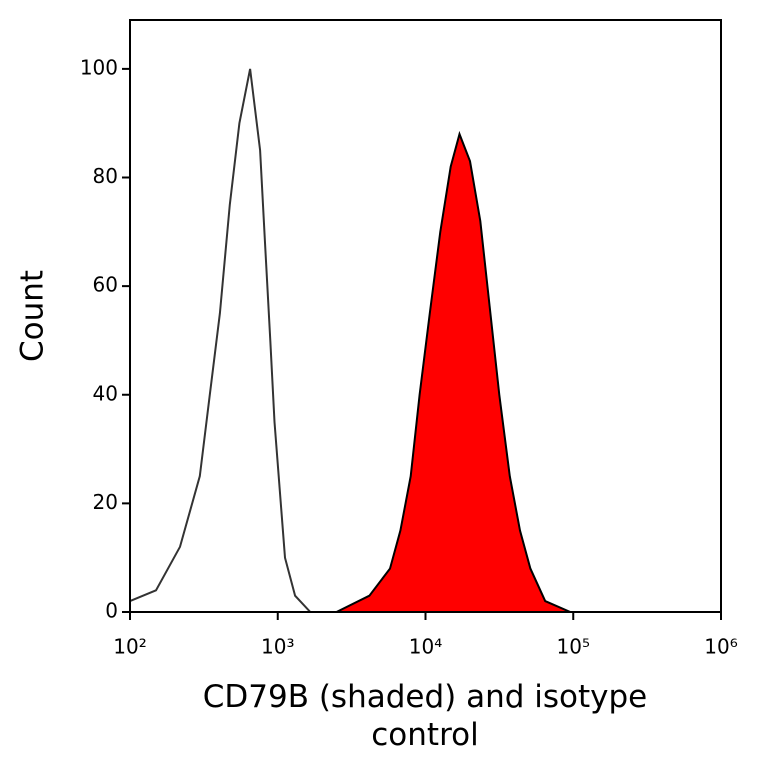 Image resolution: width=768 pixels, height=766 pixels. I want to click on y-tick-label: 20, so click(105, 502).